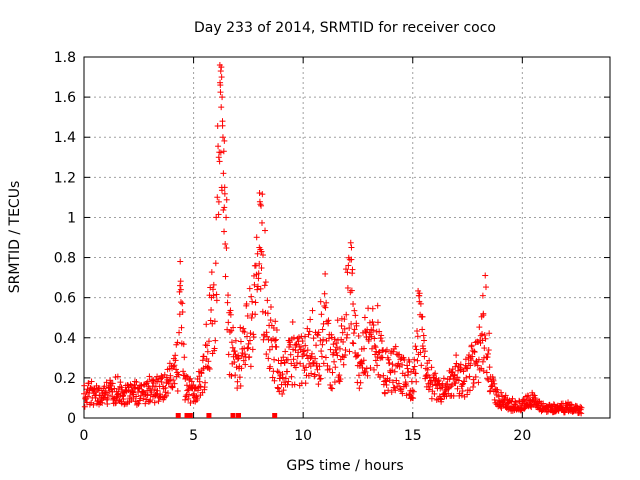 This screenshot has height=480, width=640. What do you see at coordinates (65, 178) in the screenshot?
I see `y-tick-label: 1.2` at bounding box center [65, 178].